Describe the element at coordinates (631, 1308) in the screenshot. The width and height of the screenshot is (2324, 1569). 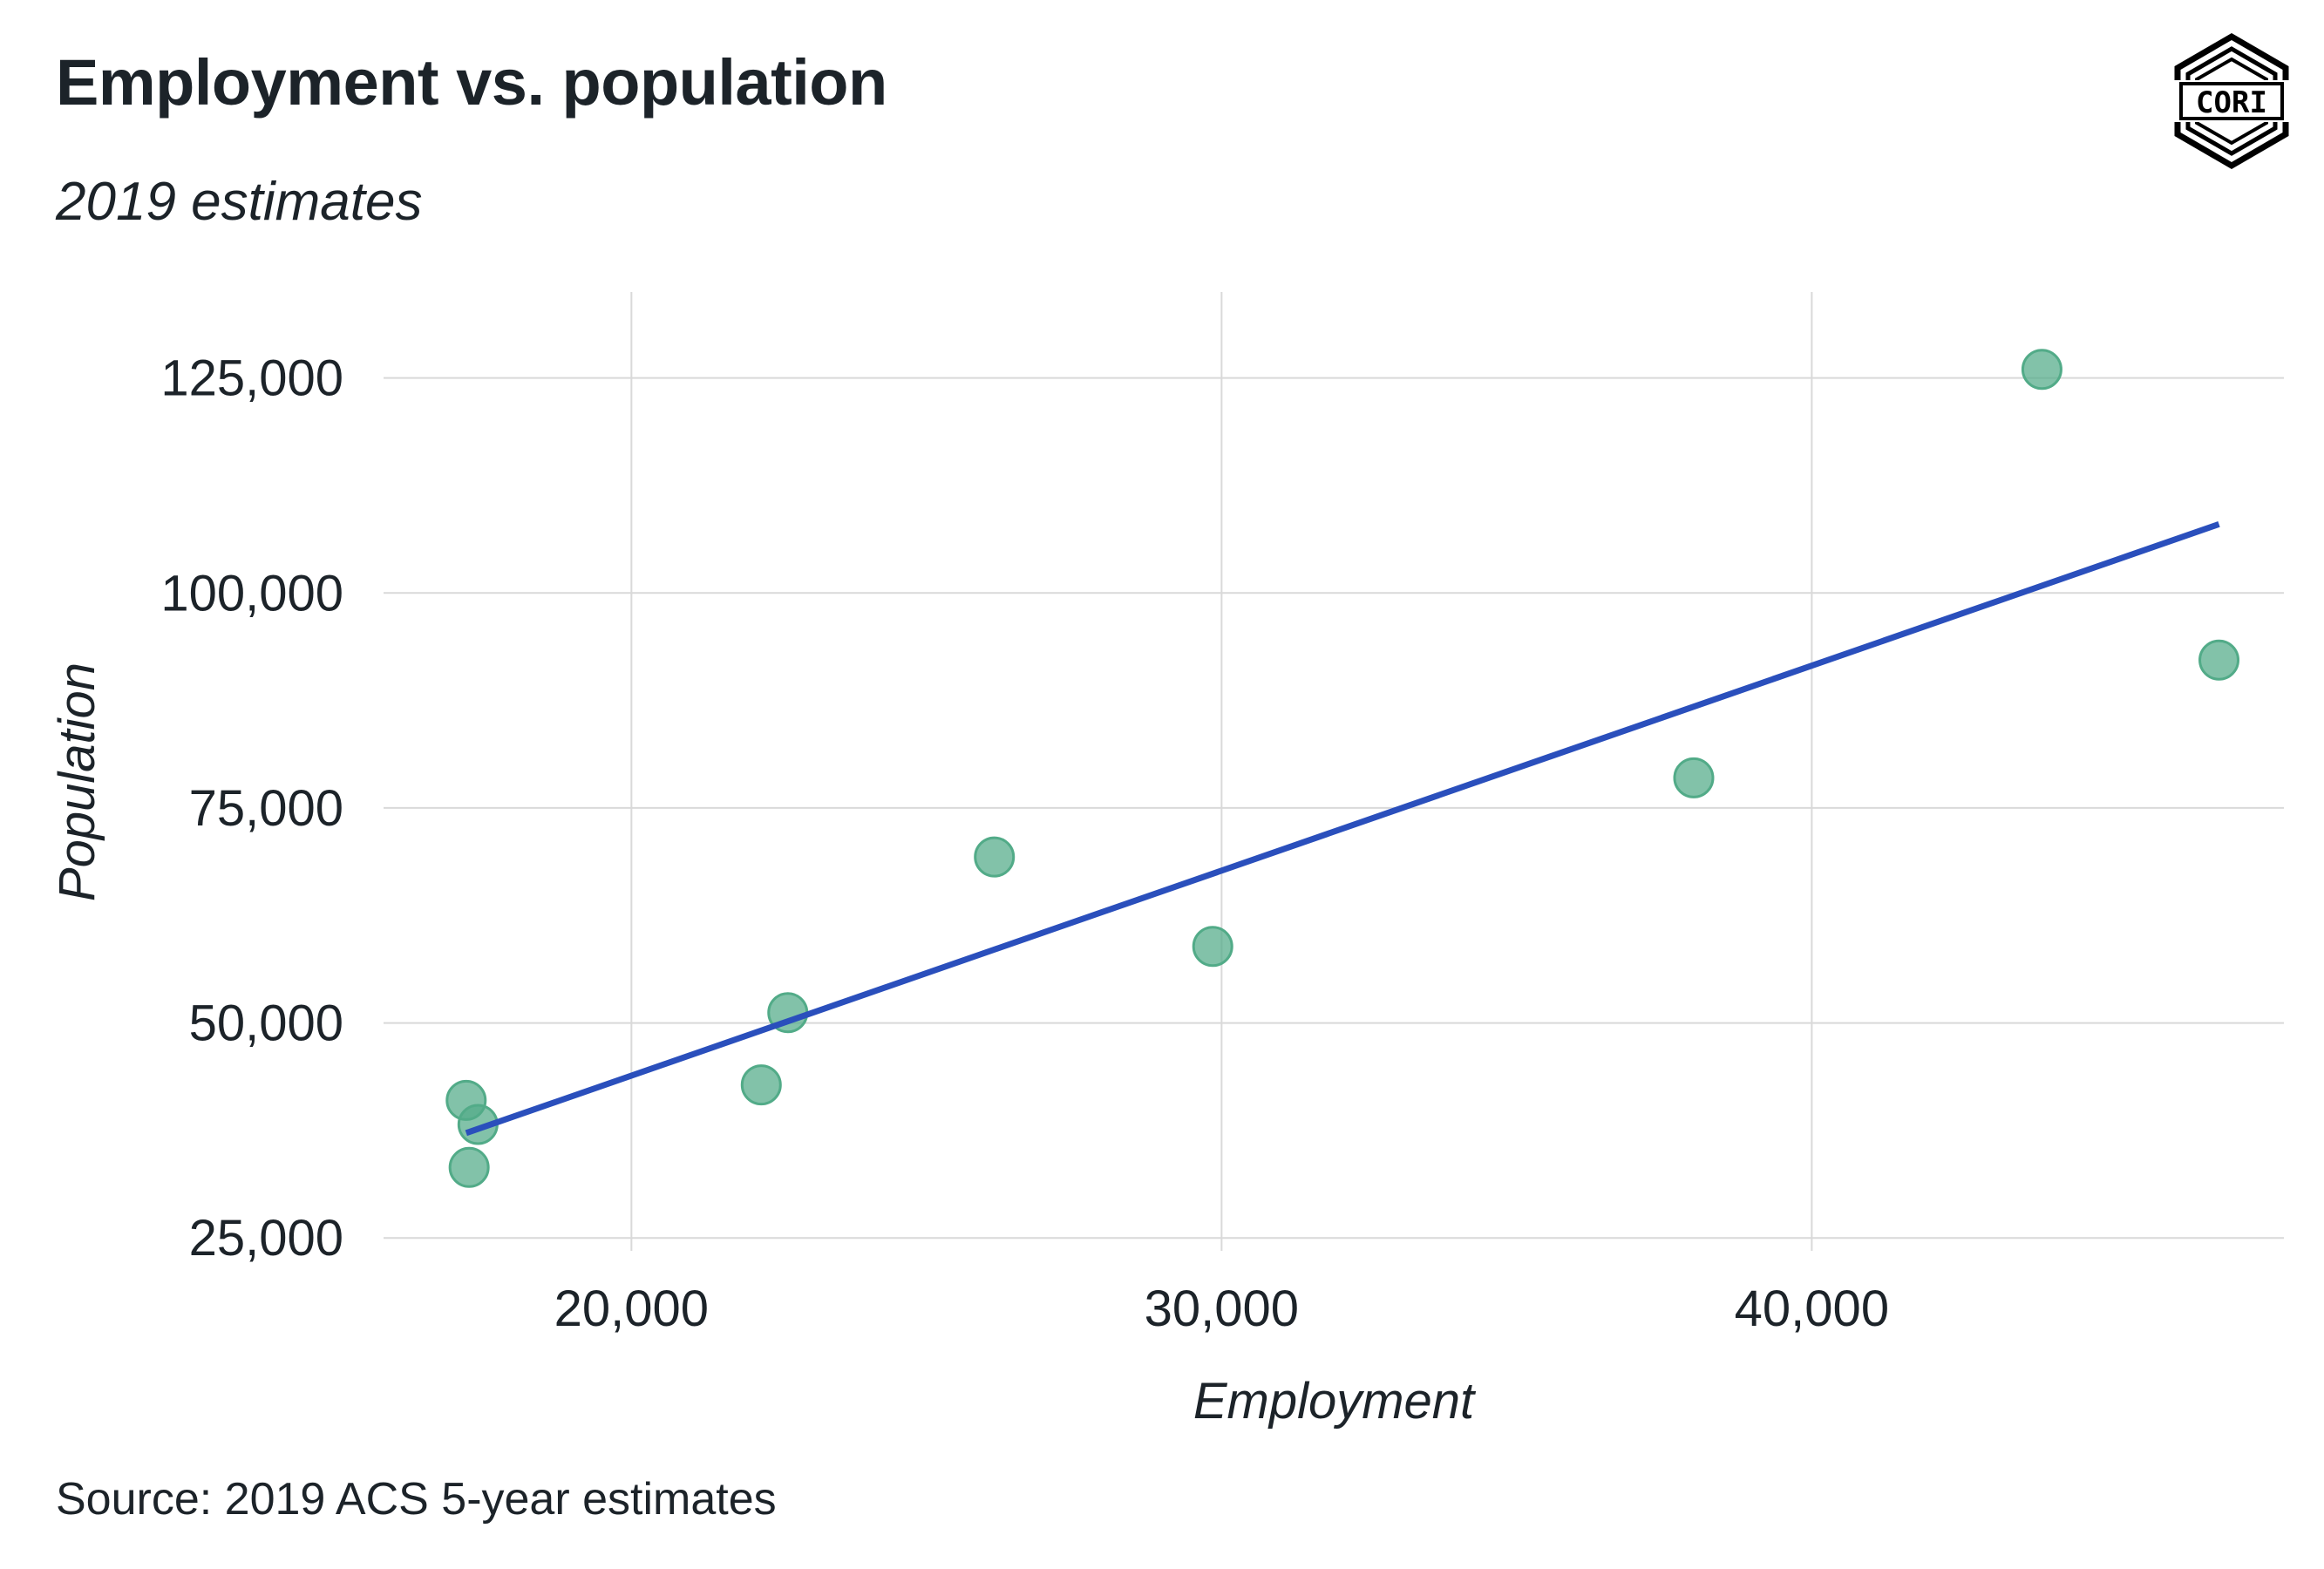
I see `x-tick-label: 20,000` at that location.